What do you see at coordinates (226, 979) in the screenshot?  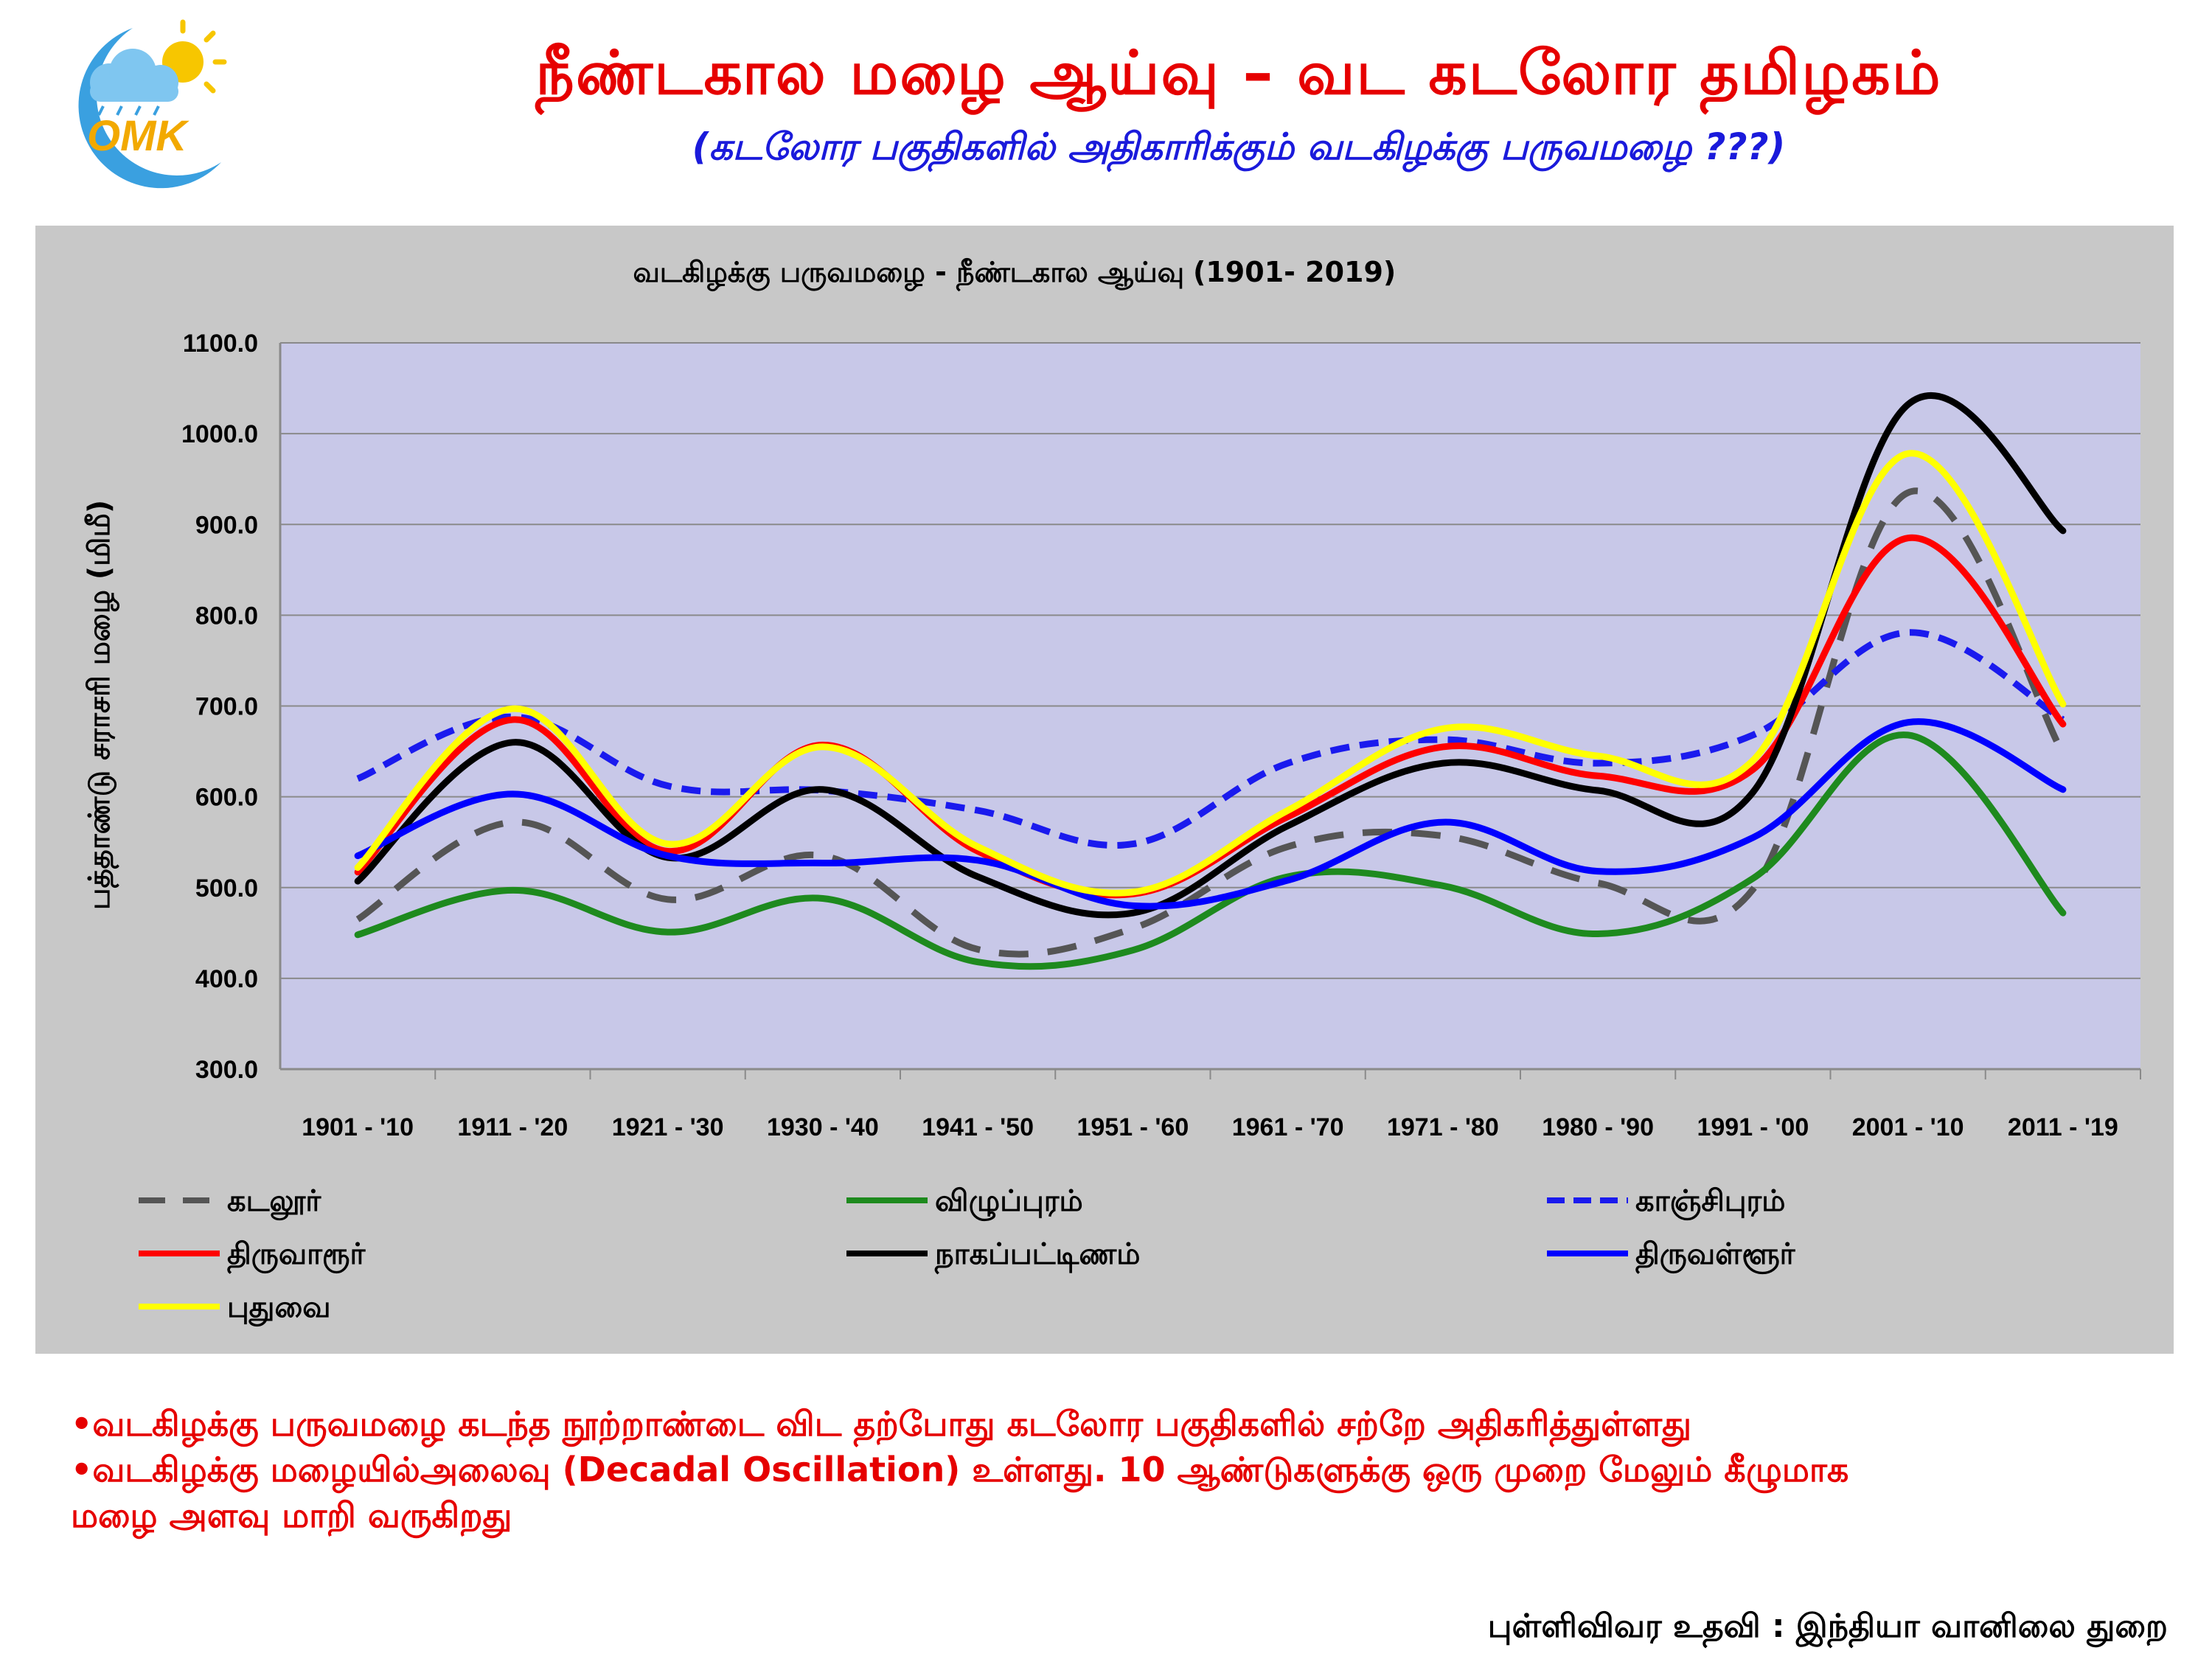 I see `y-tick-label: 400.0` at bounding box center [226, 979].